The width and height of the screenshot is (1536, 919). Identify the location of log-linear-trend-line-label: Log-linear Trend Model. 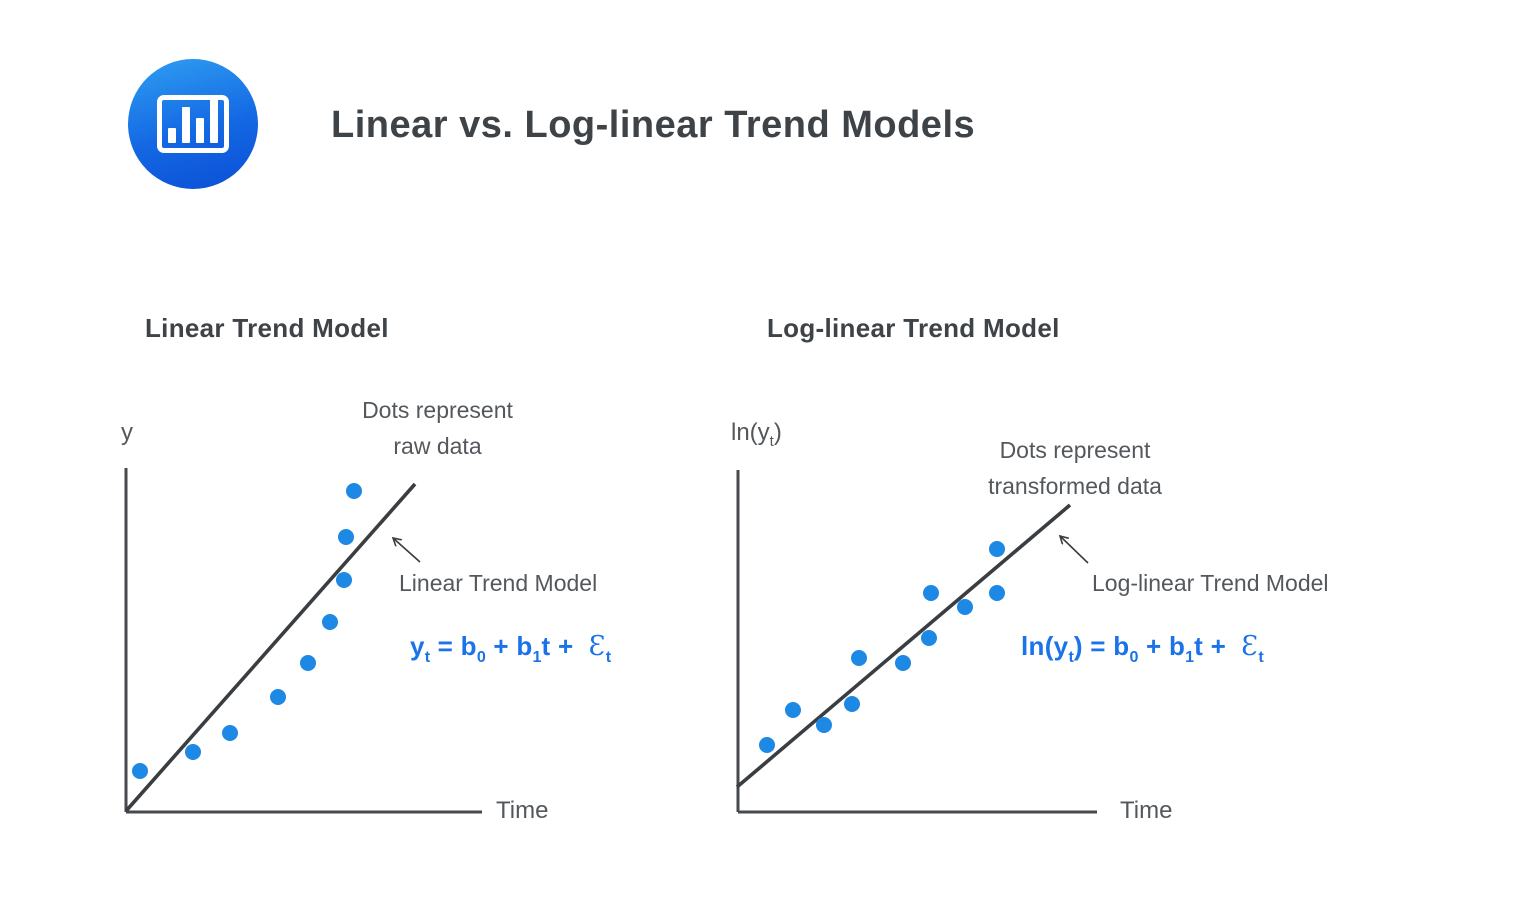
(1210, 583).